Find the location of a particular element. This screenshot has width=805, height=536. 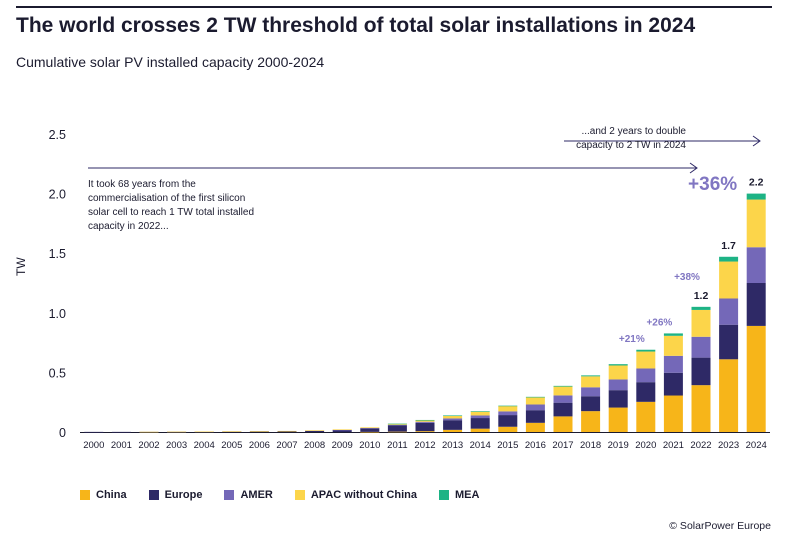

bar-amer-2019 is located at coordinates (618, 385).